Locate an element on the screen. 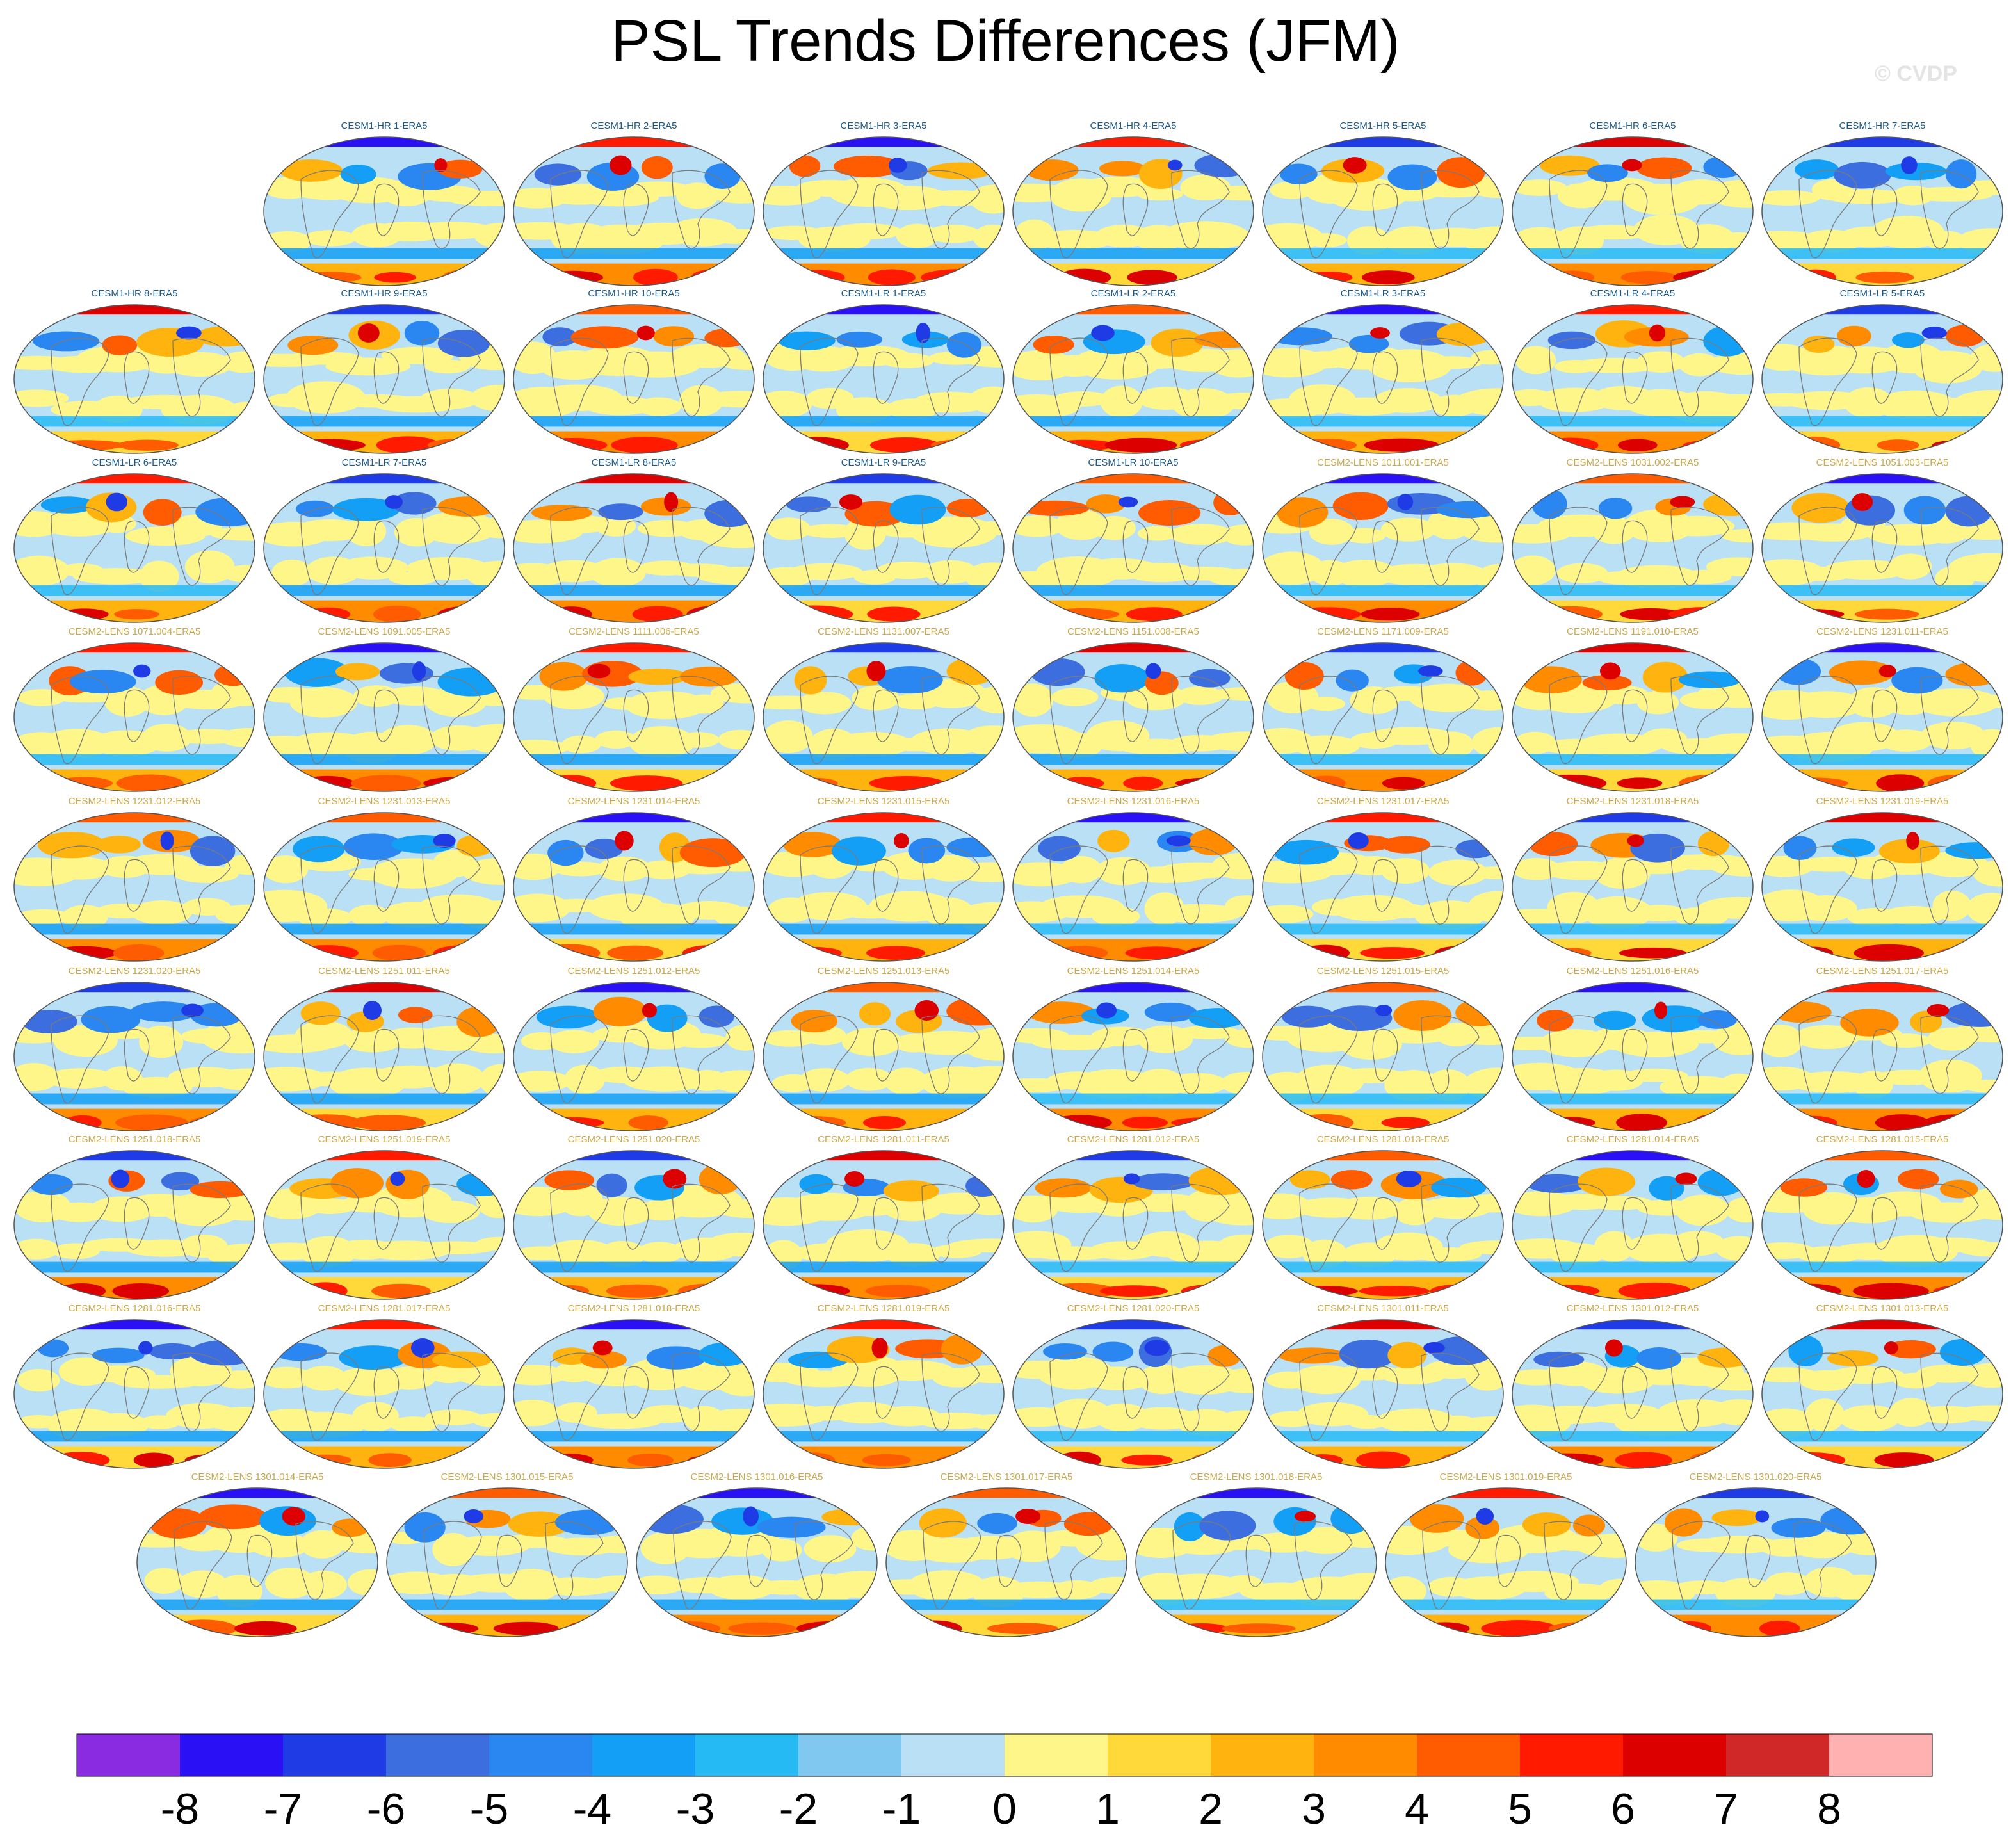 The width and height of the screenshot is (2011, 1848). panel-label: CESM1-LR 7-ERA5 is located at coordinates (384, 463).